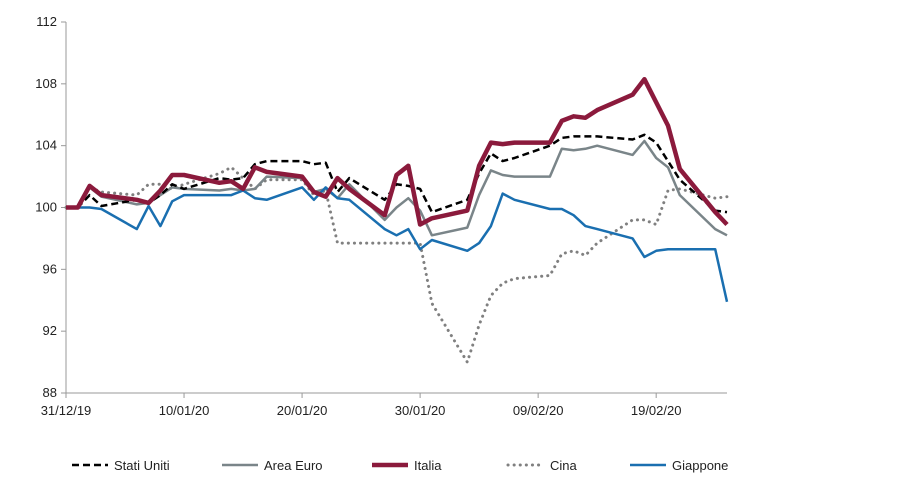 The image size is (900, 480). I want to click on x-tick-label: 19/02/20, so click(656, 410).